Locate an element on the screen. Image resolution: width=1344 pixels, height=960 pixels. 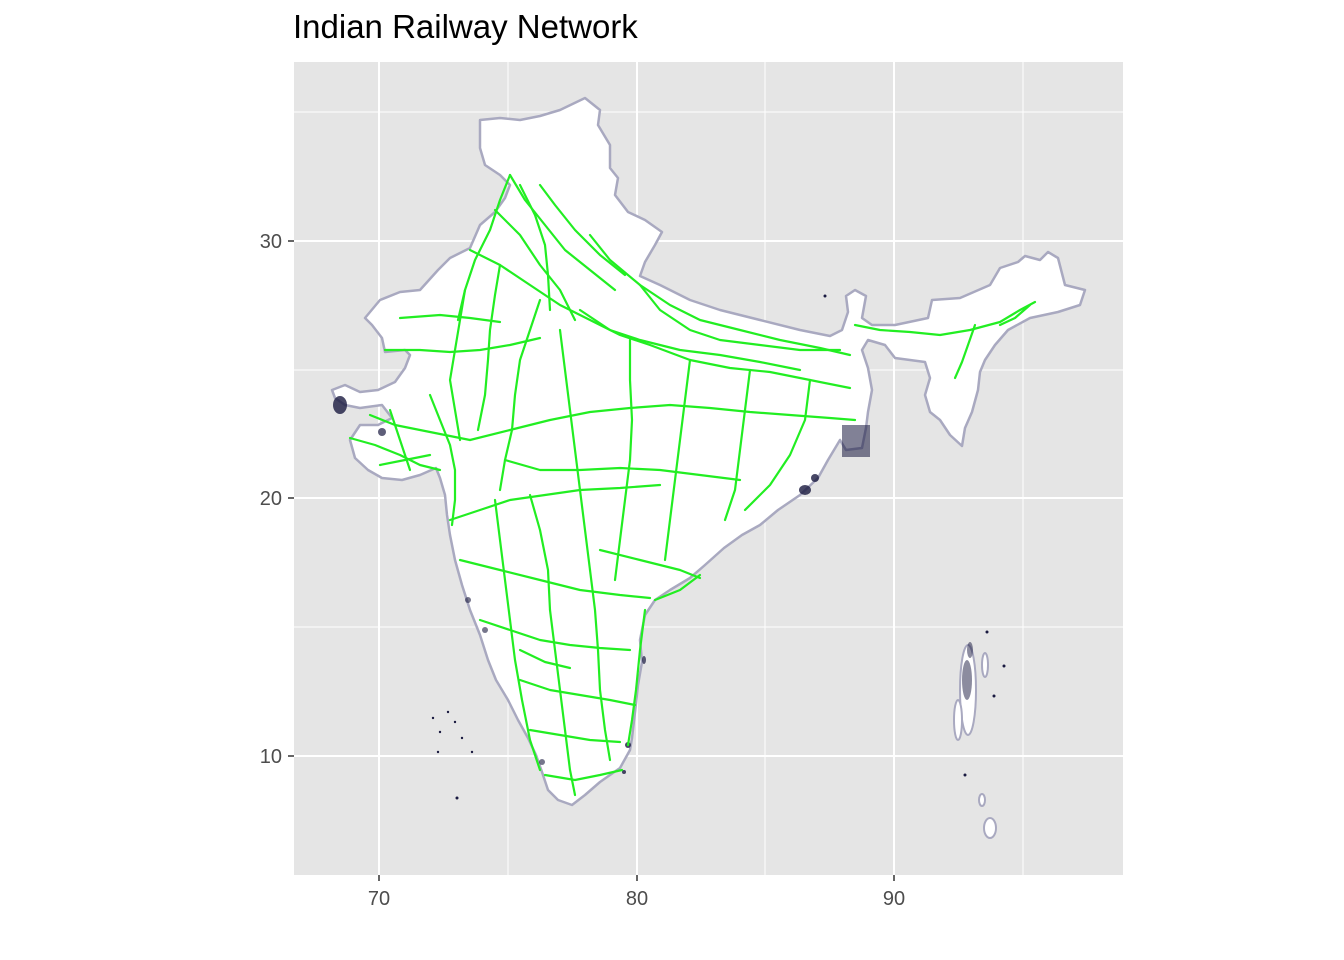
x-tick-90: 90 is located at coordinates (894, 899).